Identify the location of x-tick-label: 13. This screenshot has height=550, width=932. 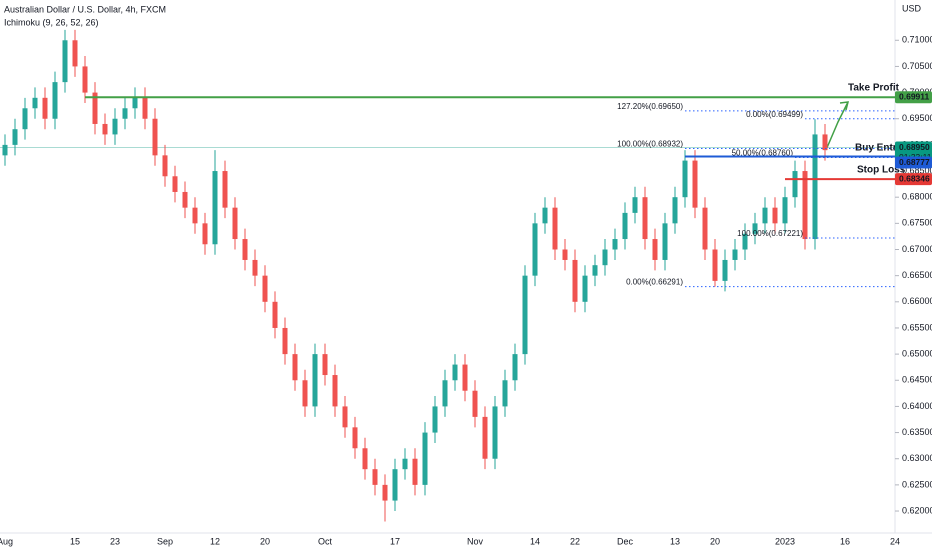
(675, 541).